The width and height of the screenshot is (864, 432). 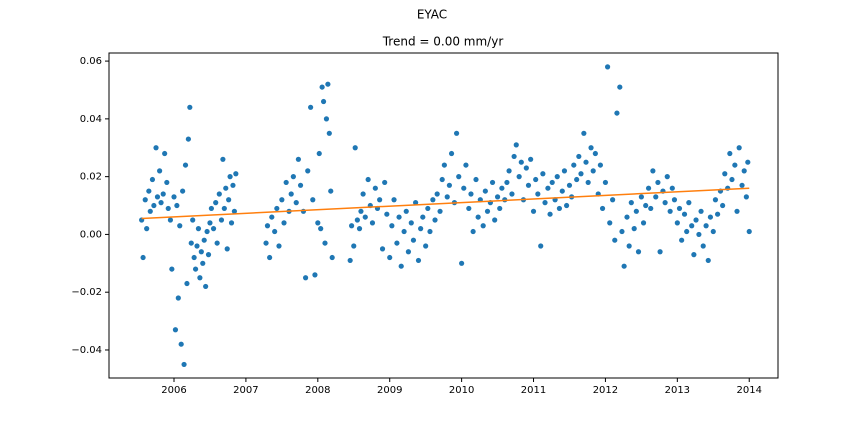 What do you see at coordinates (432, 15) in the screenshot?
I see `suptitle: EYAC` at bounding box center [432, 15].